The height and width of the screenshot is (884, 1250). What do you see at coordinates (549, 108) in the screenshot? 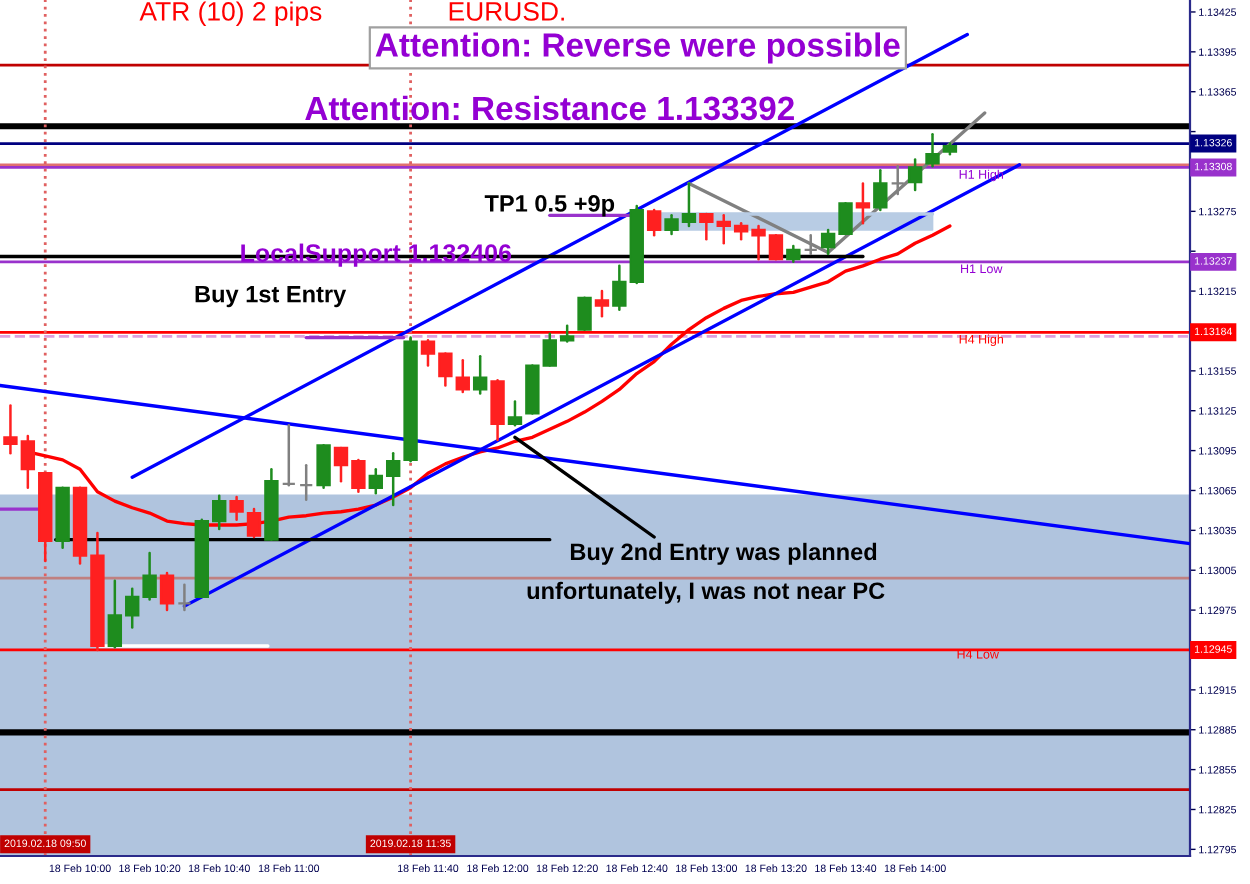
I see `annotation: Attention: Resistance 1.133392` at bounding box center [549, 108].